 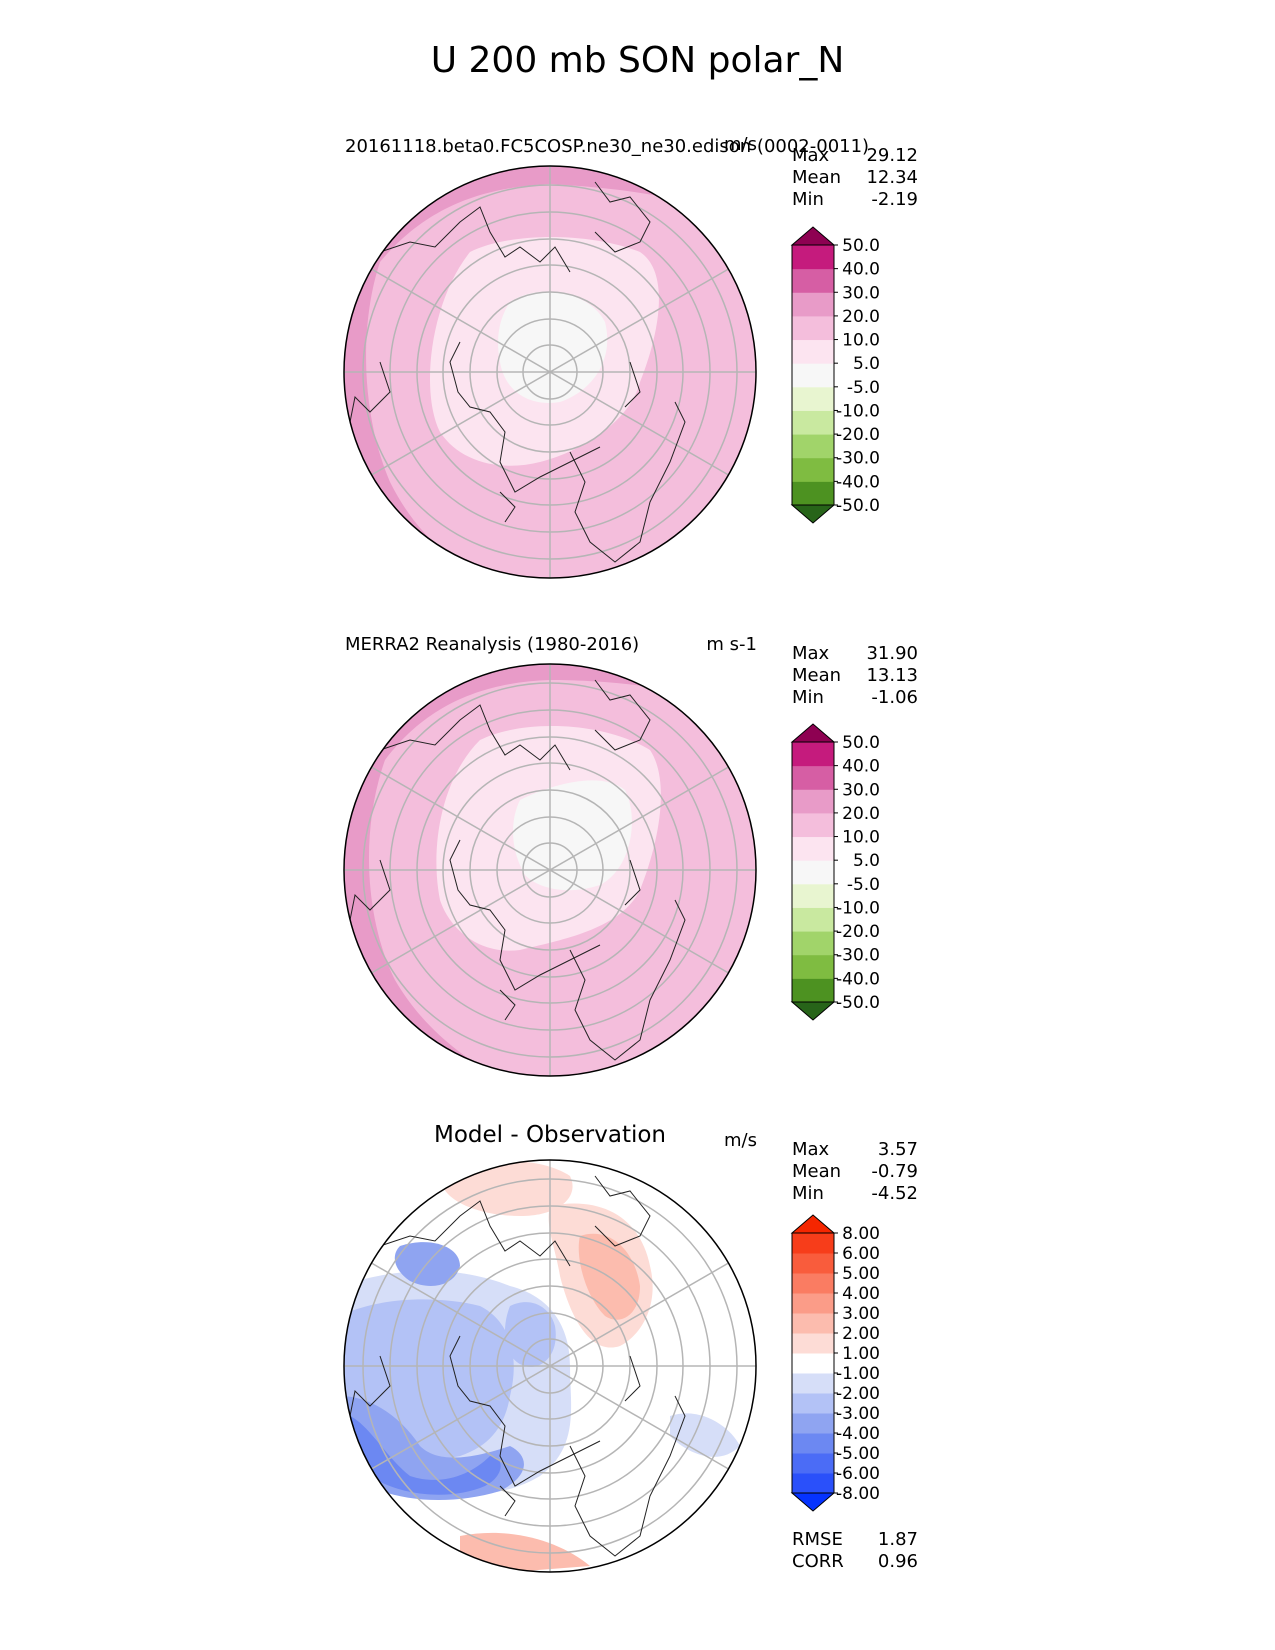 I want to click on colorbar-tick-label: 6.00, so click(x=861, y=1254).